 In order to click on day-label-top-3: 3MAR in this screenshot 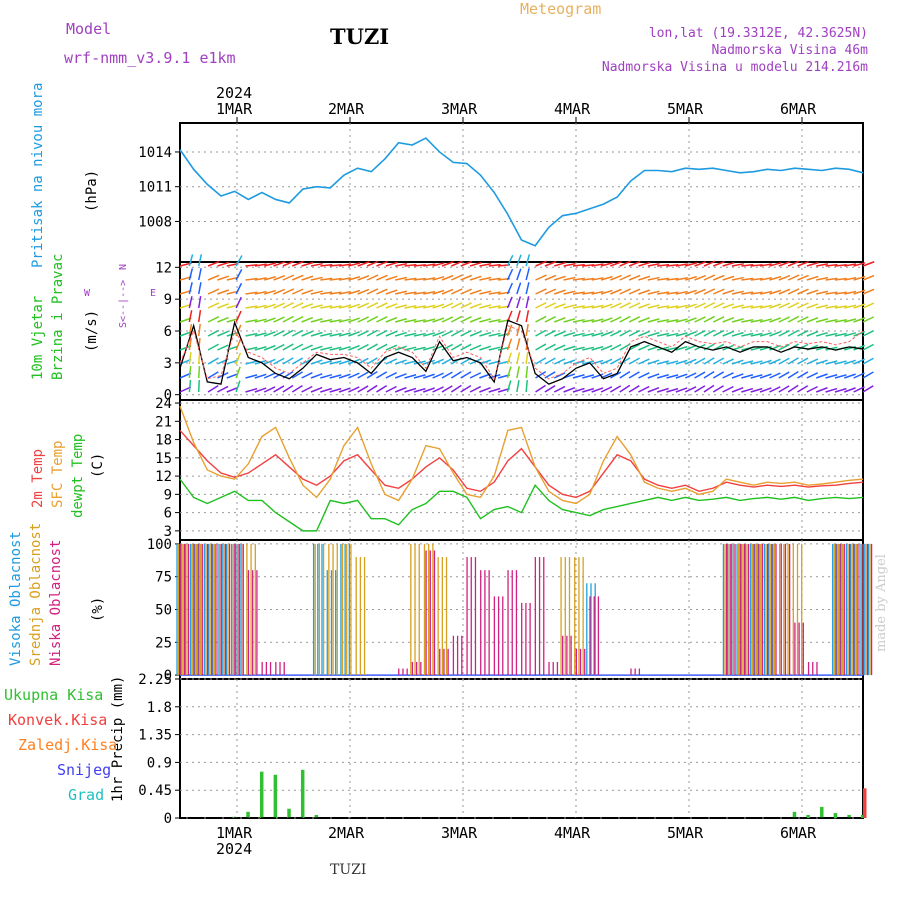, I will do `click(459, 109)`.